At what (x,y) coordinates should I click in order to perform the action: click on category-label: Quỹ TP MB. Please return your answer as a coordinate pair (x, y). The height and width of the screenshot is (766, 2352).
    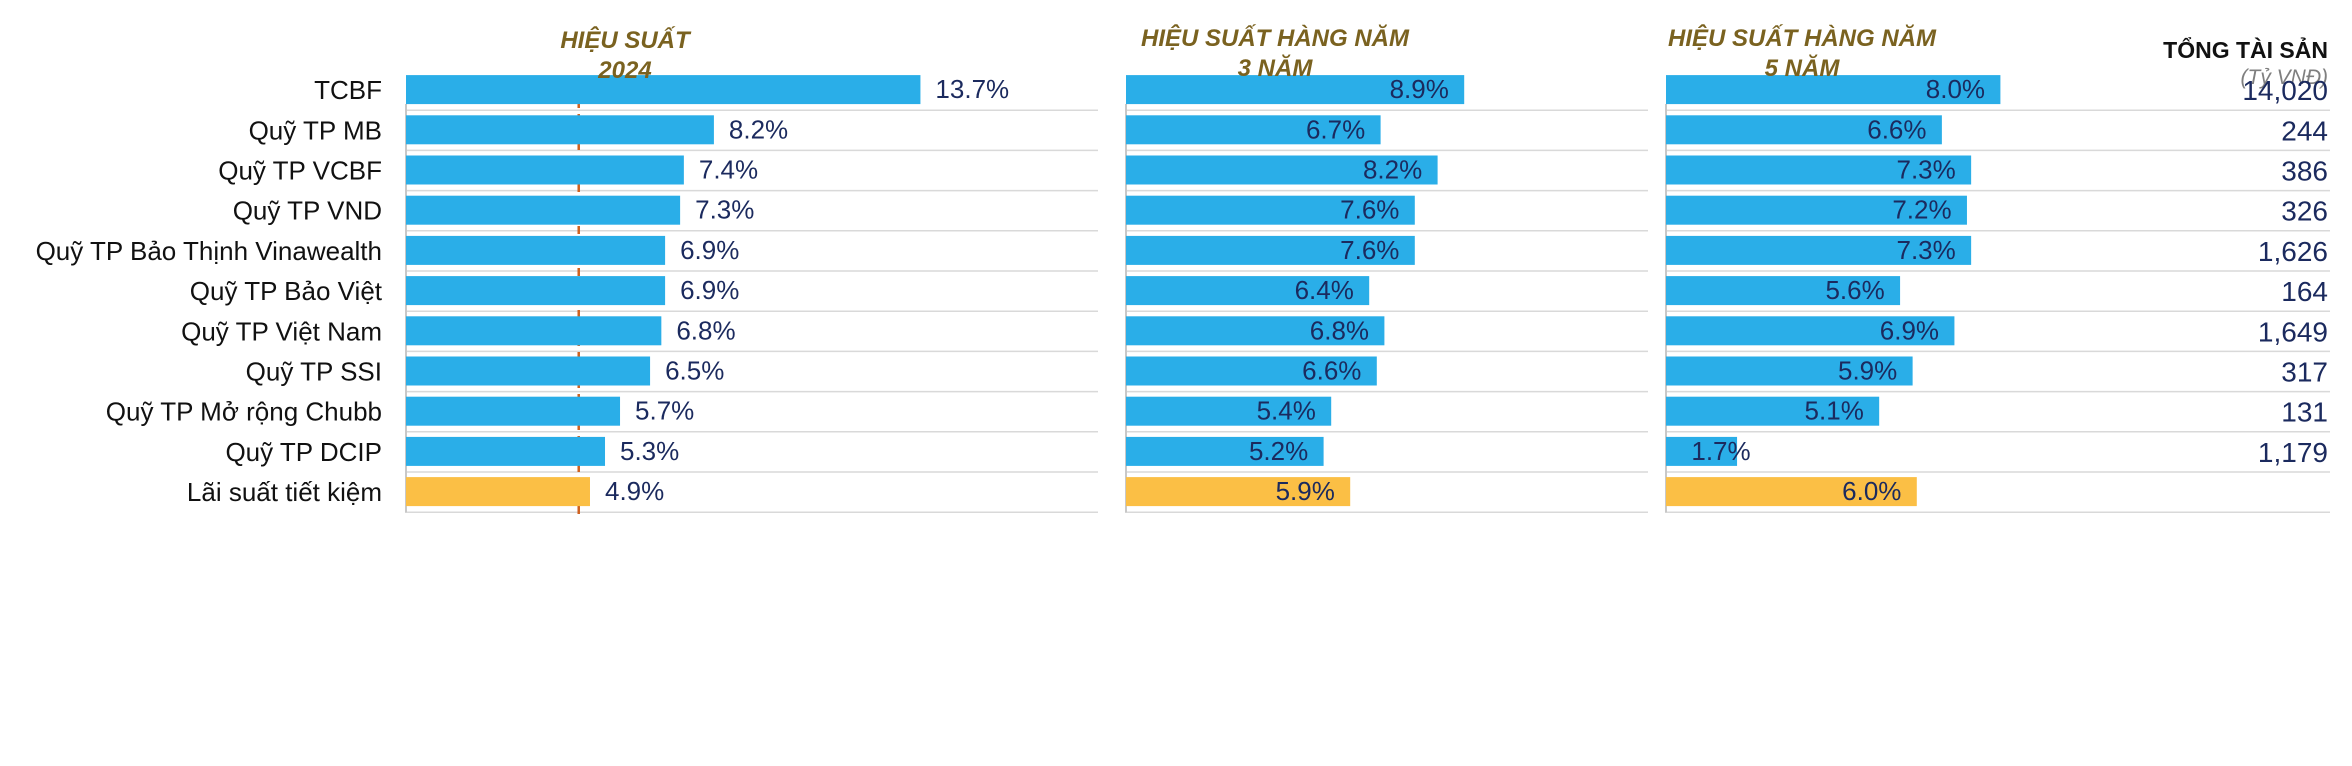
    Looking at the image, I should click on (315, 130).